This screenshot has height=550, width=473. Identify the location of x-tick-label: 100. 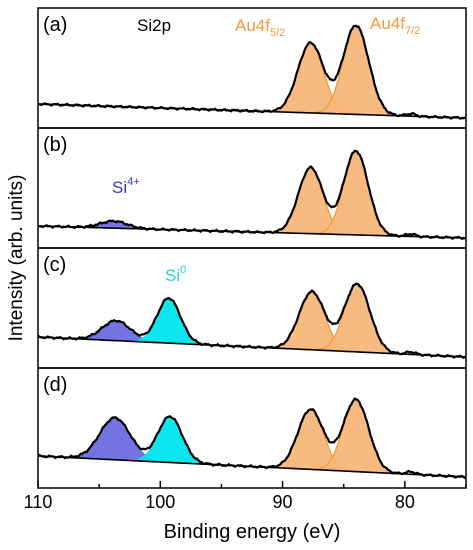
(160, 502).